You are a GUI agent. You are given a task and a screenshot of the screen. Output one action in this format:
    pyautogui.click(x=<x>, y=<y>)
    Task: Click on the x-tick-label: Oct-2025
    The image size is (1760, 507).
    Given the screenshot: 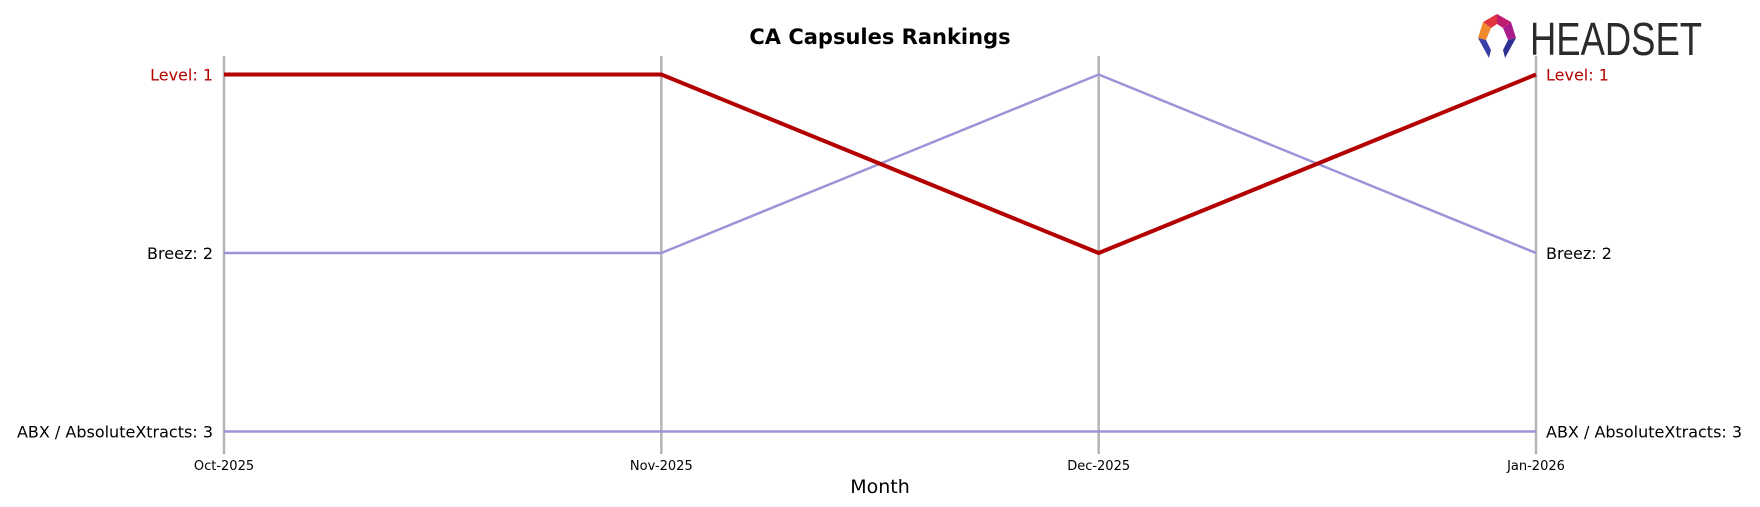 What is the action you would take?
    pyautogui.click(x=224, y=466)
    